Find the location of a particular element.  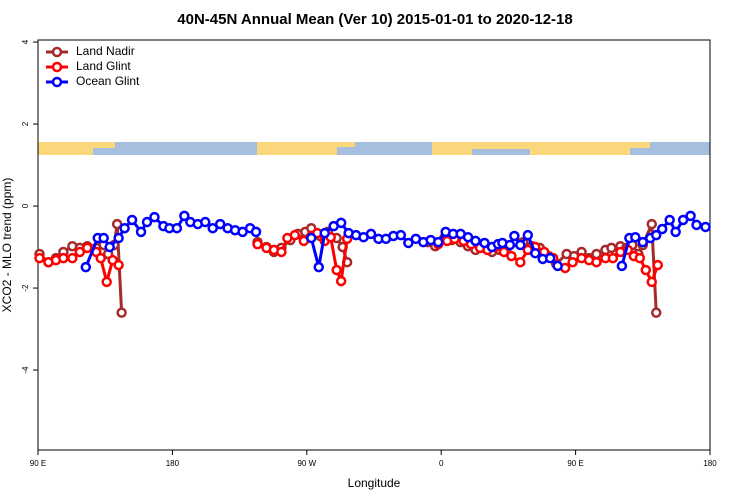

legend-label: Land Glint is located at coordinates (103, 66).